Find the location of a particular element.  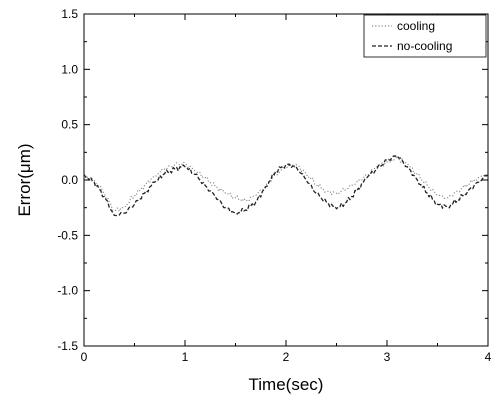

y-tick-label: 0.0 is located at coordinates (69, 180).